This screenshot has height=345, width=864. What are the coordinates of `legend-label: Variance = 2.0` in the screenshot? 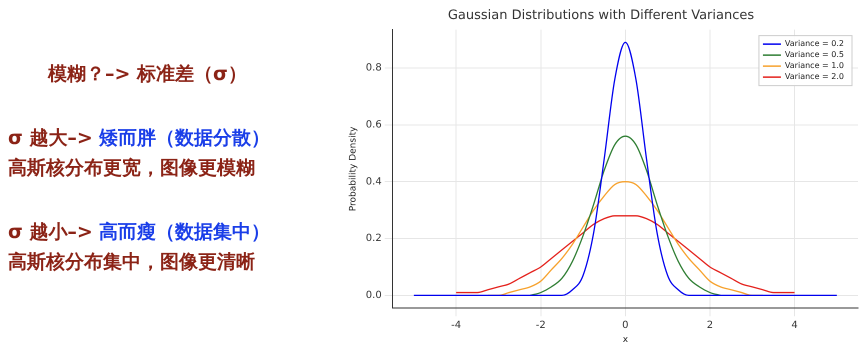 It's located at (814, 77).